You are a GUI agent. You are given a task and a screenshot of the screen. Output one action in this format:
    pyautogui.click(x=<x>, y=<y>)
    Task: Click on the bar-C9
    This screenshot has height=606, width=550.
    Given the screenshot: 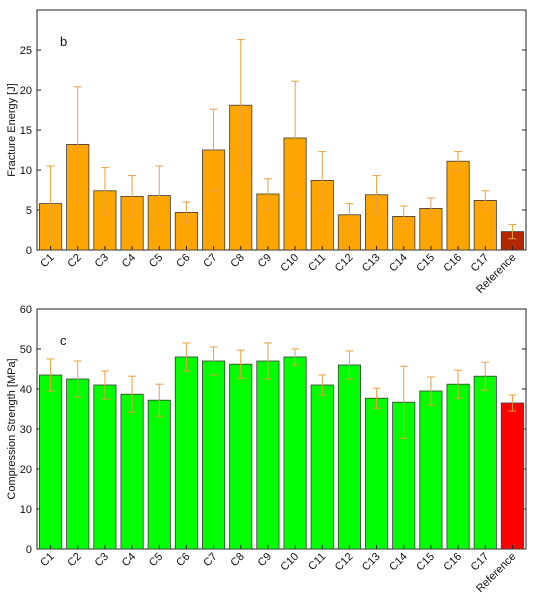 What is the action you would take?
    pyautogui.click(x=268, y=455)
    